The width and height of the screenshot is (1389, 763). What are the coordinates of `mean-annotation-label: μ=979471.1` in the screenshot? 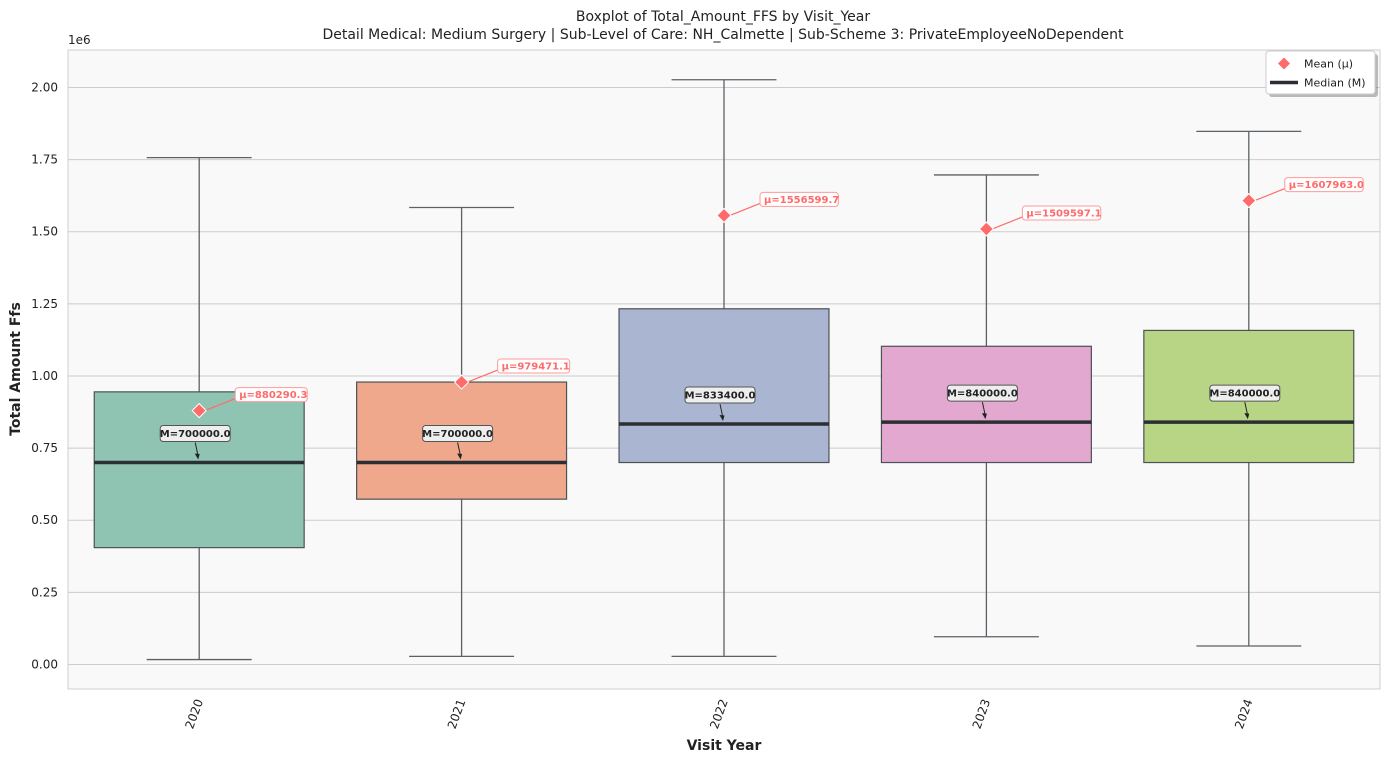 It's located at (536, 367).